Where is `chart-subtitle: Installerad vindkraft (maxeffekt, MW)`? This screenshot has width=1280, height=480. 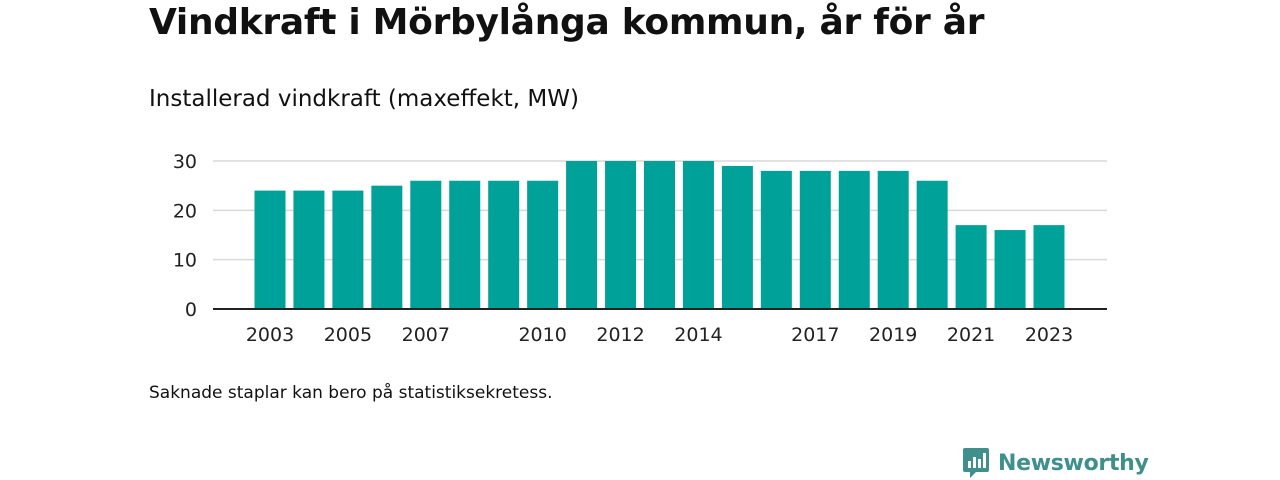 chart-subtitle: Installerad vindkraft (maxeffekt, MW) is located at coordinates (364, 99).